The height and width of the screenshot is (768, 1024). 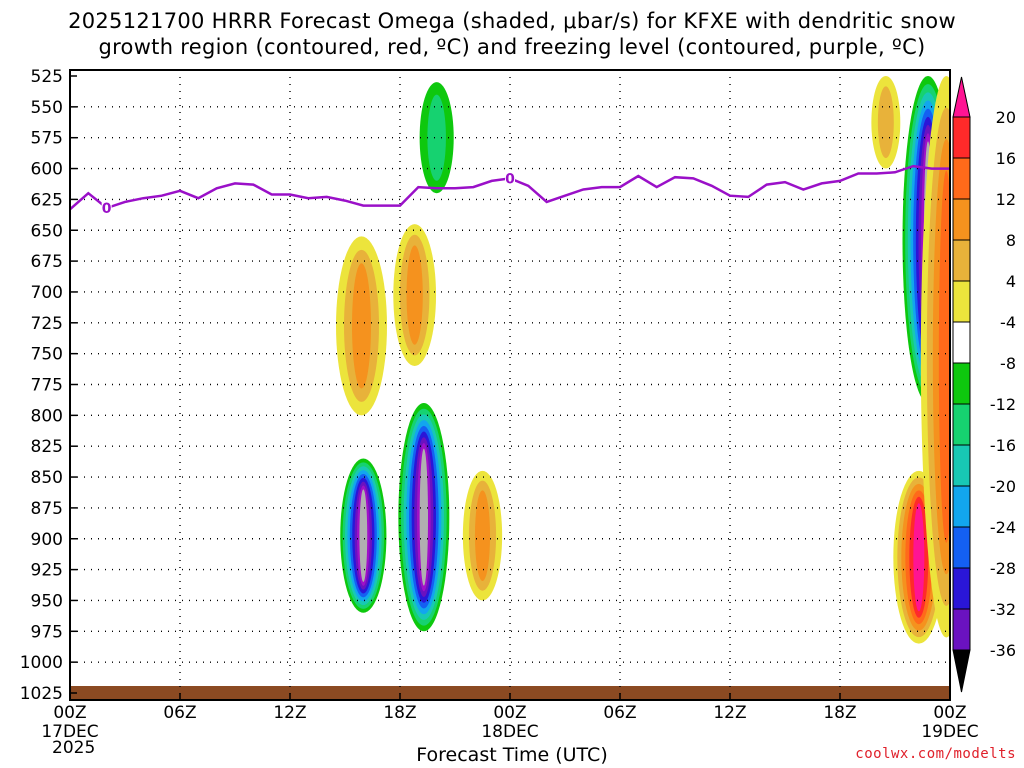 I want to click on credit-text: coolwx.com/modelts, so click(x=935, y=754).